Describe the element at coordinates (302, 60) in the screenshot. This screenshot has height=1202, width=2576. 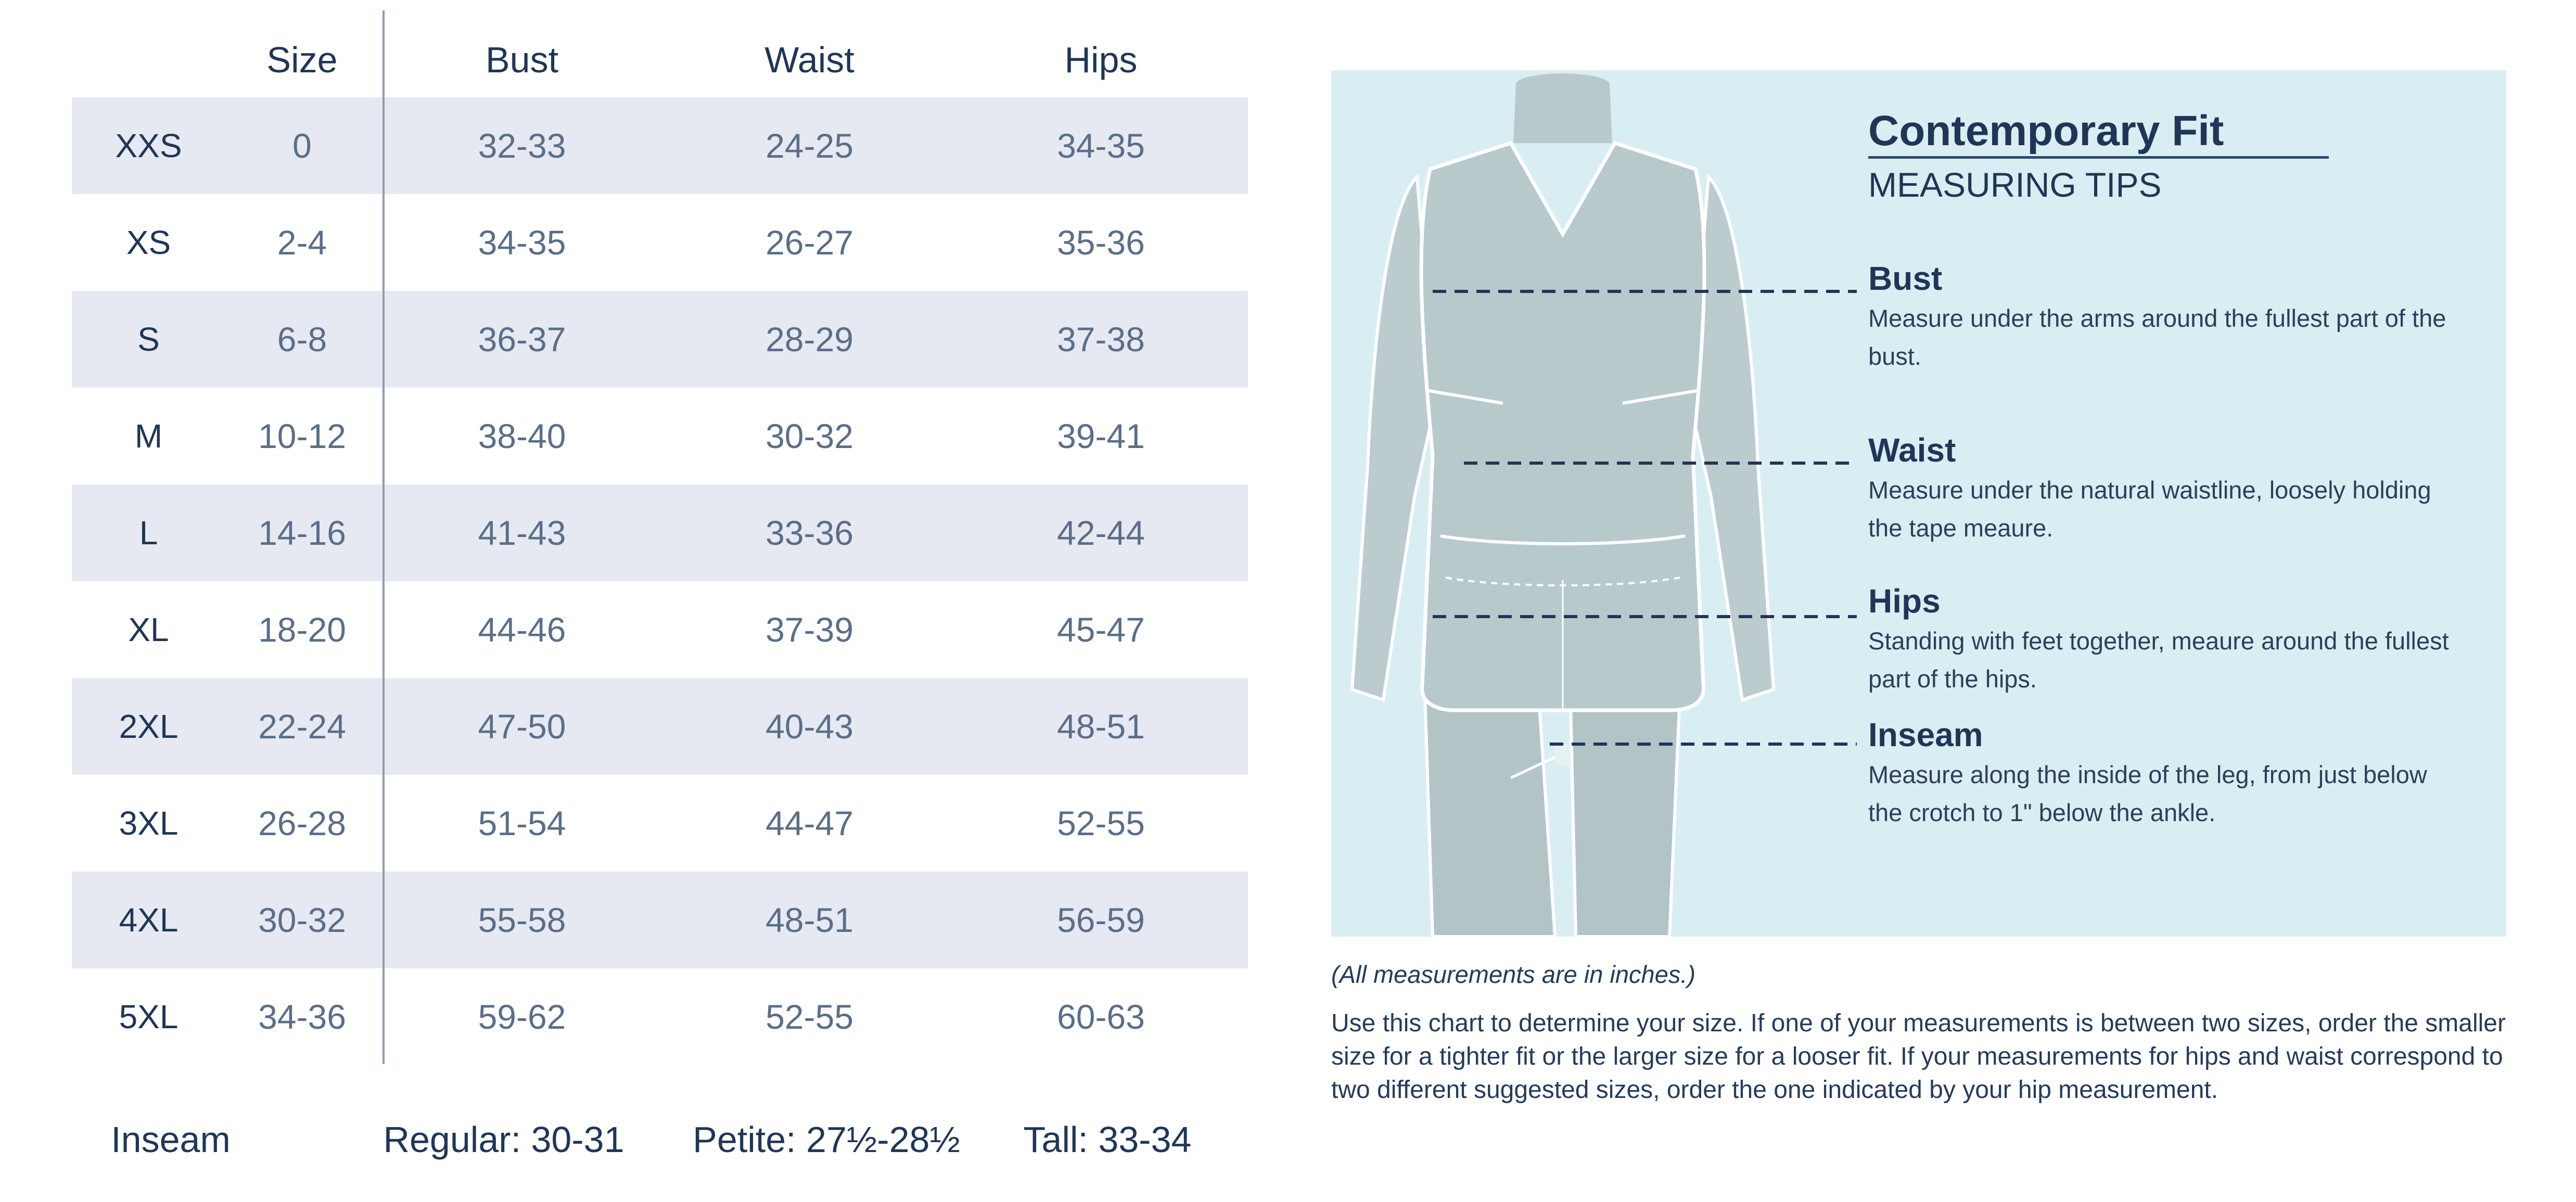
I see `header-size: Size` at that location.